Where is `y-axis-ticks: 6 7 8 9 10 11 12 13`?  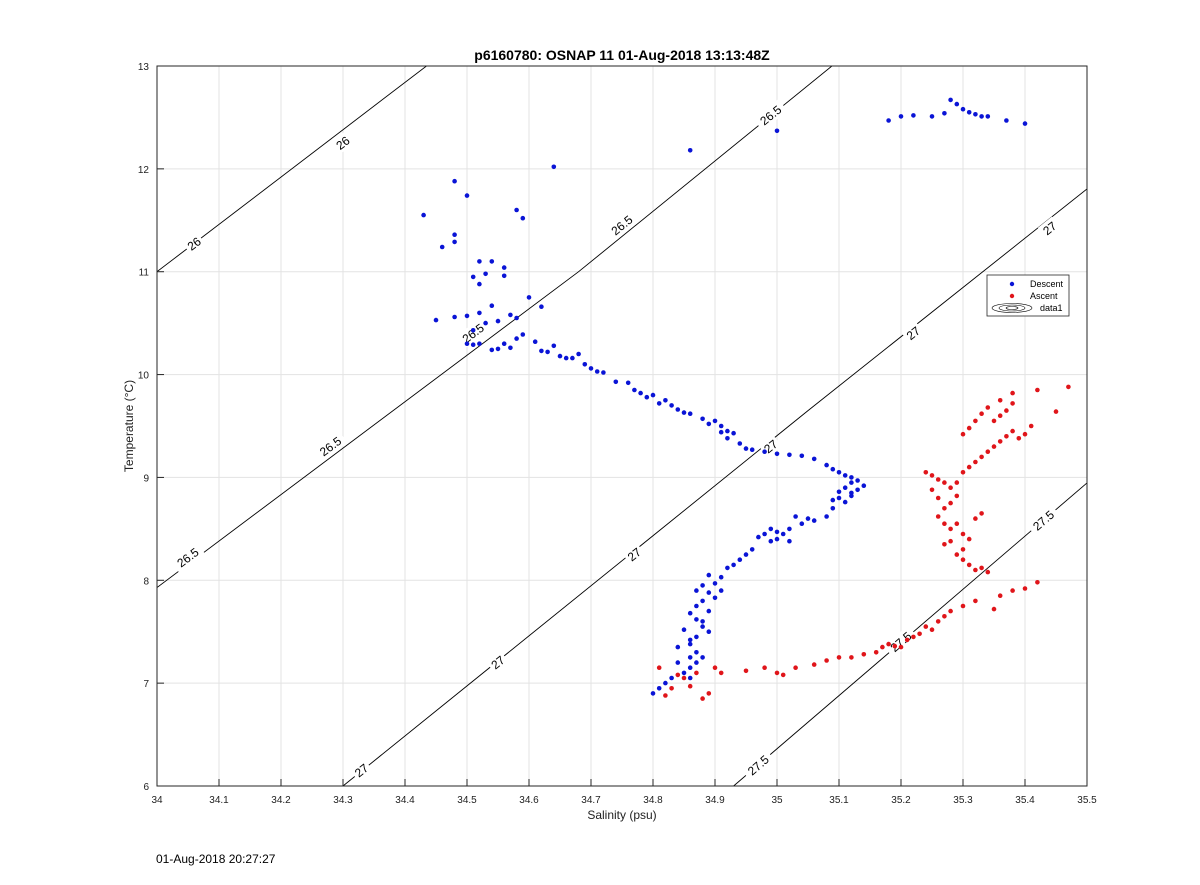
y-axis-ticks: 6 7 8 9 10 11 12 13 is located at coordinates (151, 427).